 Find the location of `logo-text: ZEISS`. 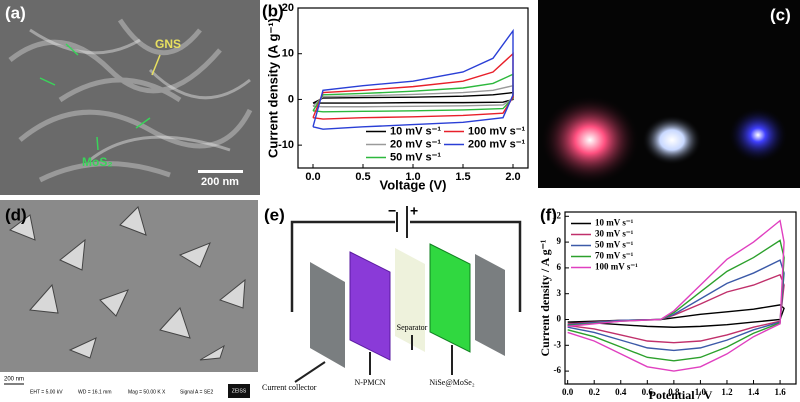

logo-text: ZEISS is located at coordinates (239, 391).